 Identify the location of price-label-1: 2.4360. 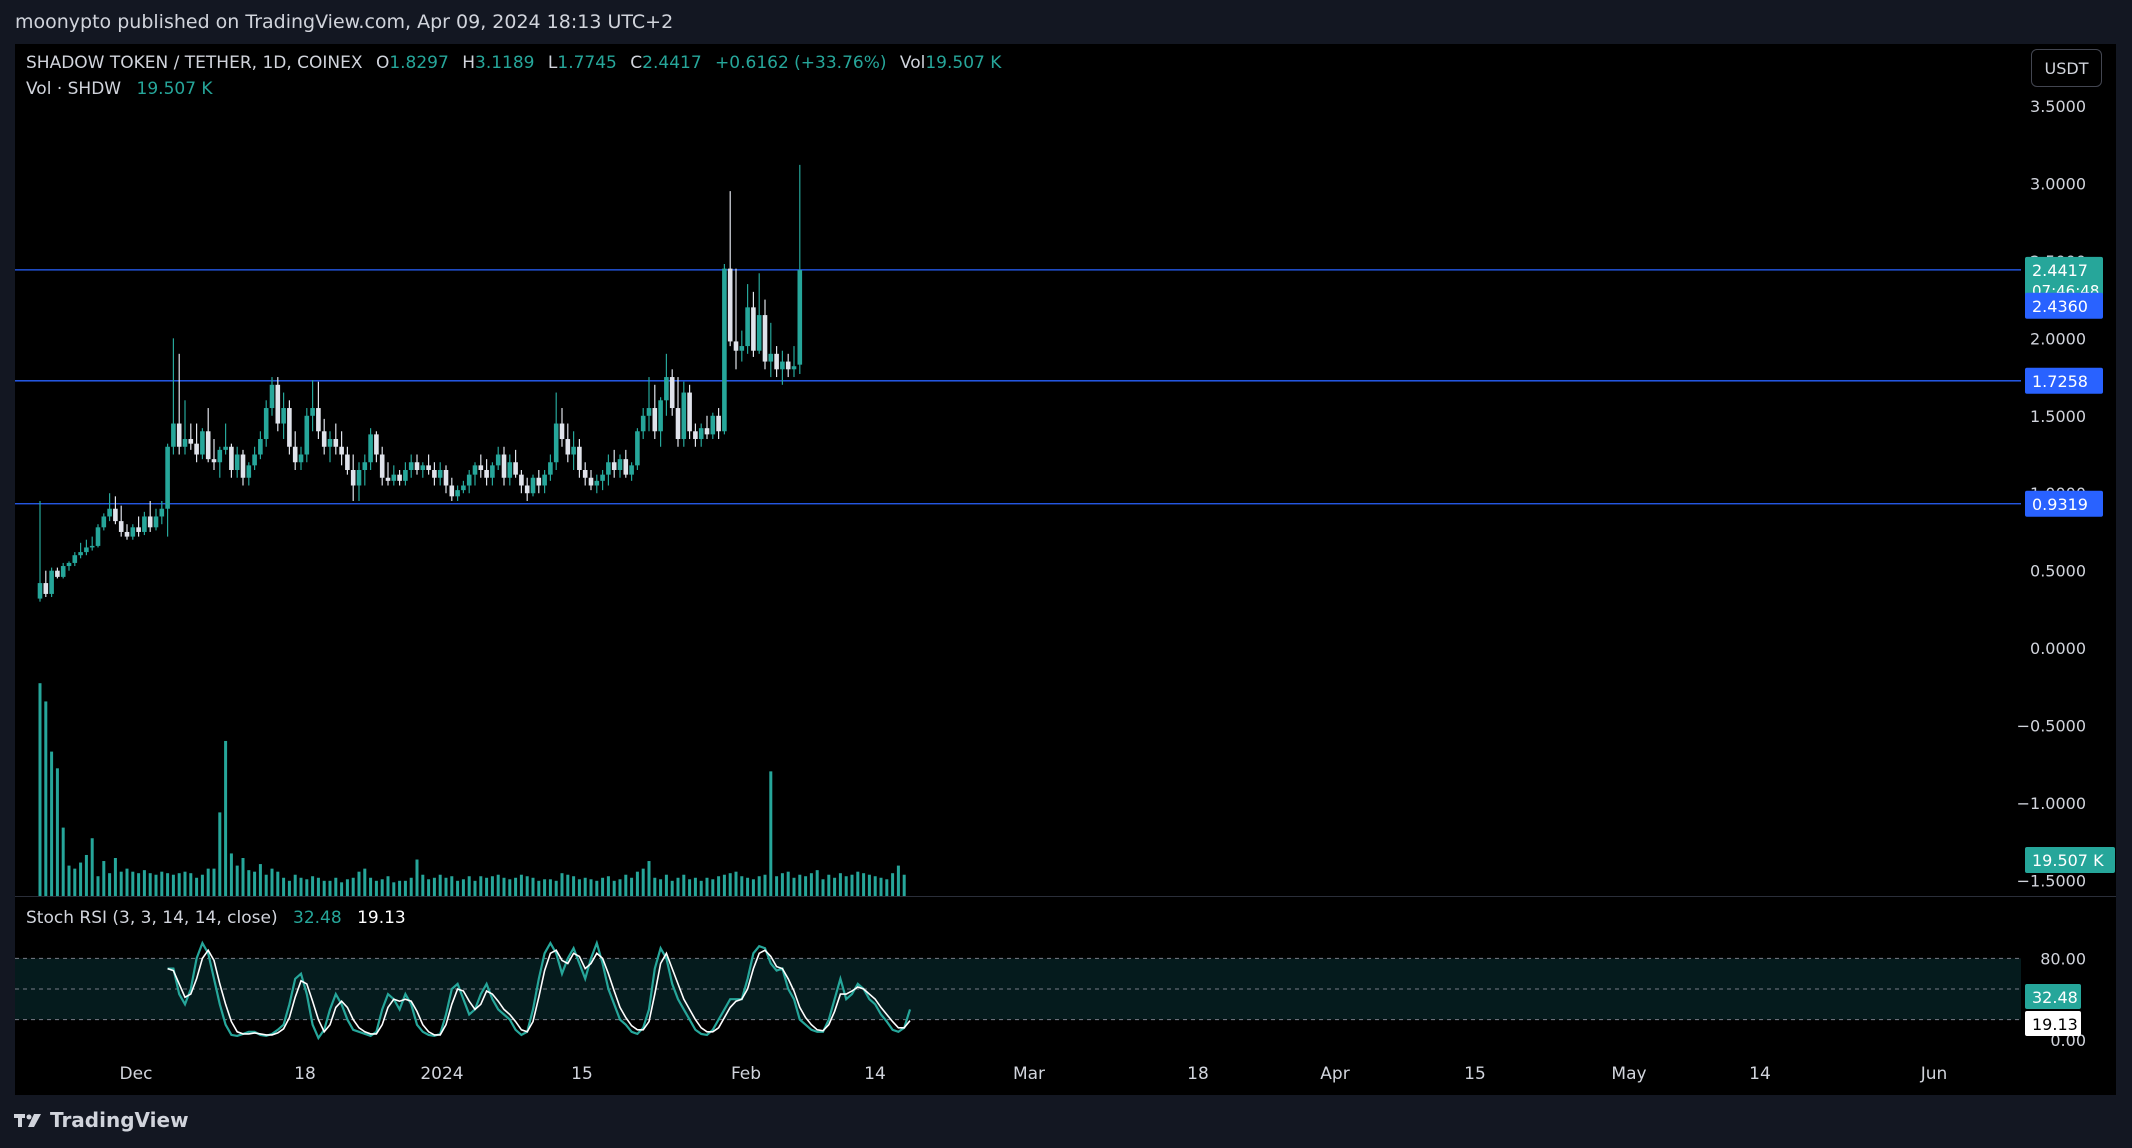
(2064, 305).